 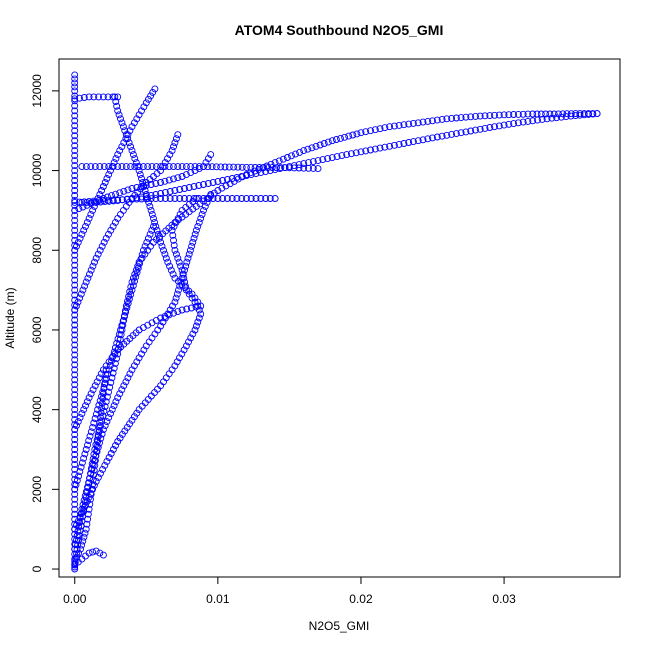 What do you see at coordinates (504, 599) in the screenshot?
I see `x-tick-label: 0.03` at bounding box center [504, 599].